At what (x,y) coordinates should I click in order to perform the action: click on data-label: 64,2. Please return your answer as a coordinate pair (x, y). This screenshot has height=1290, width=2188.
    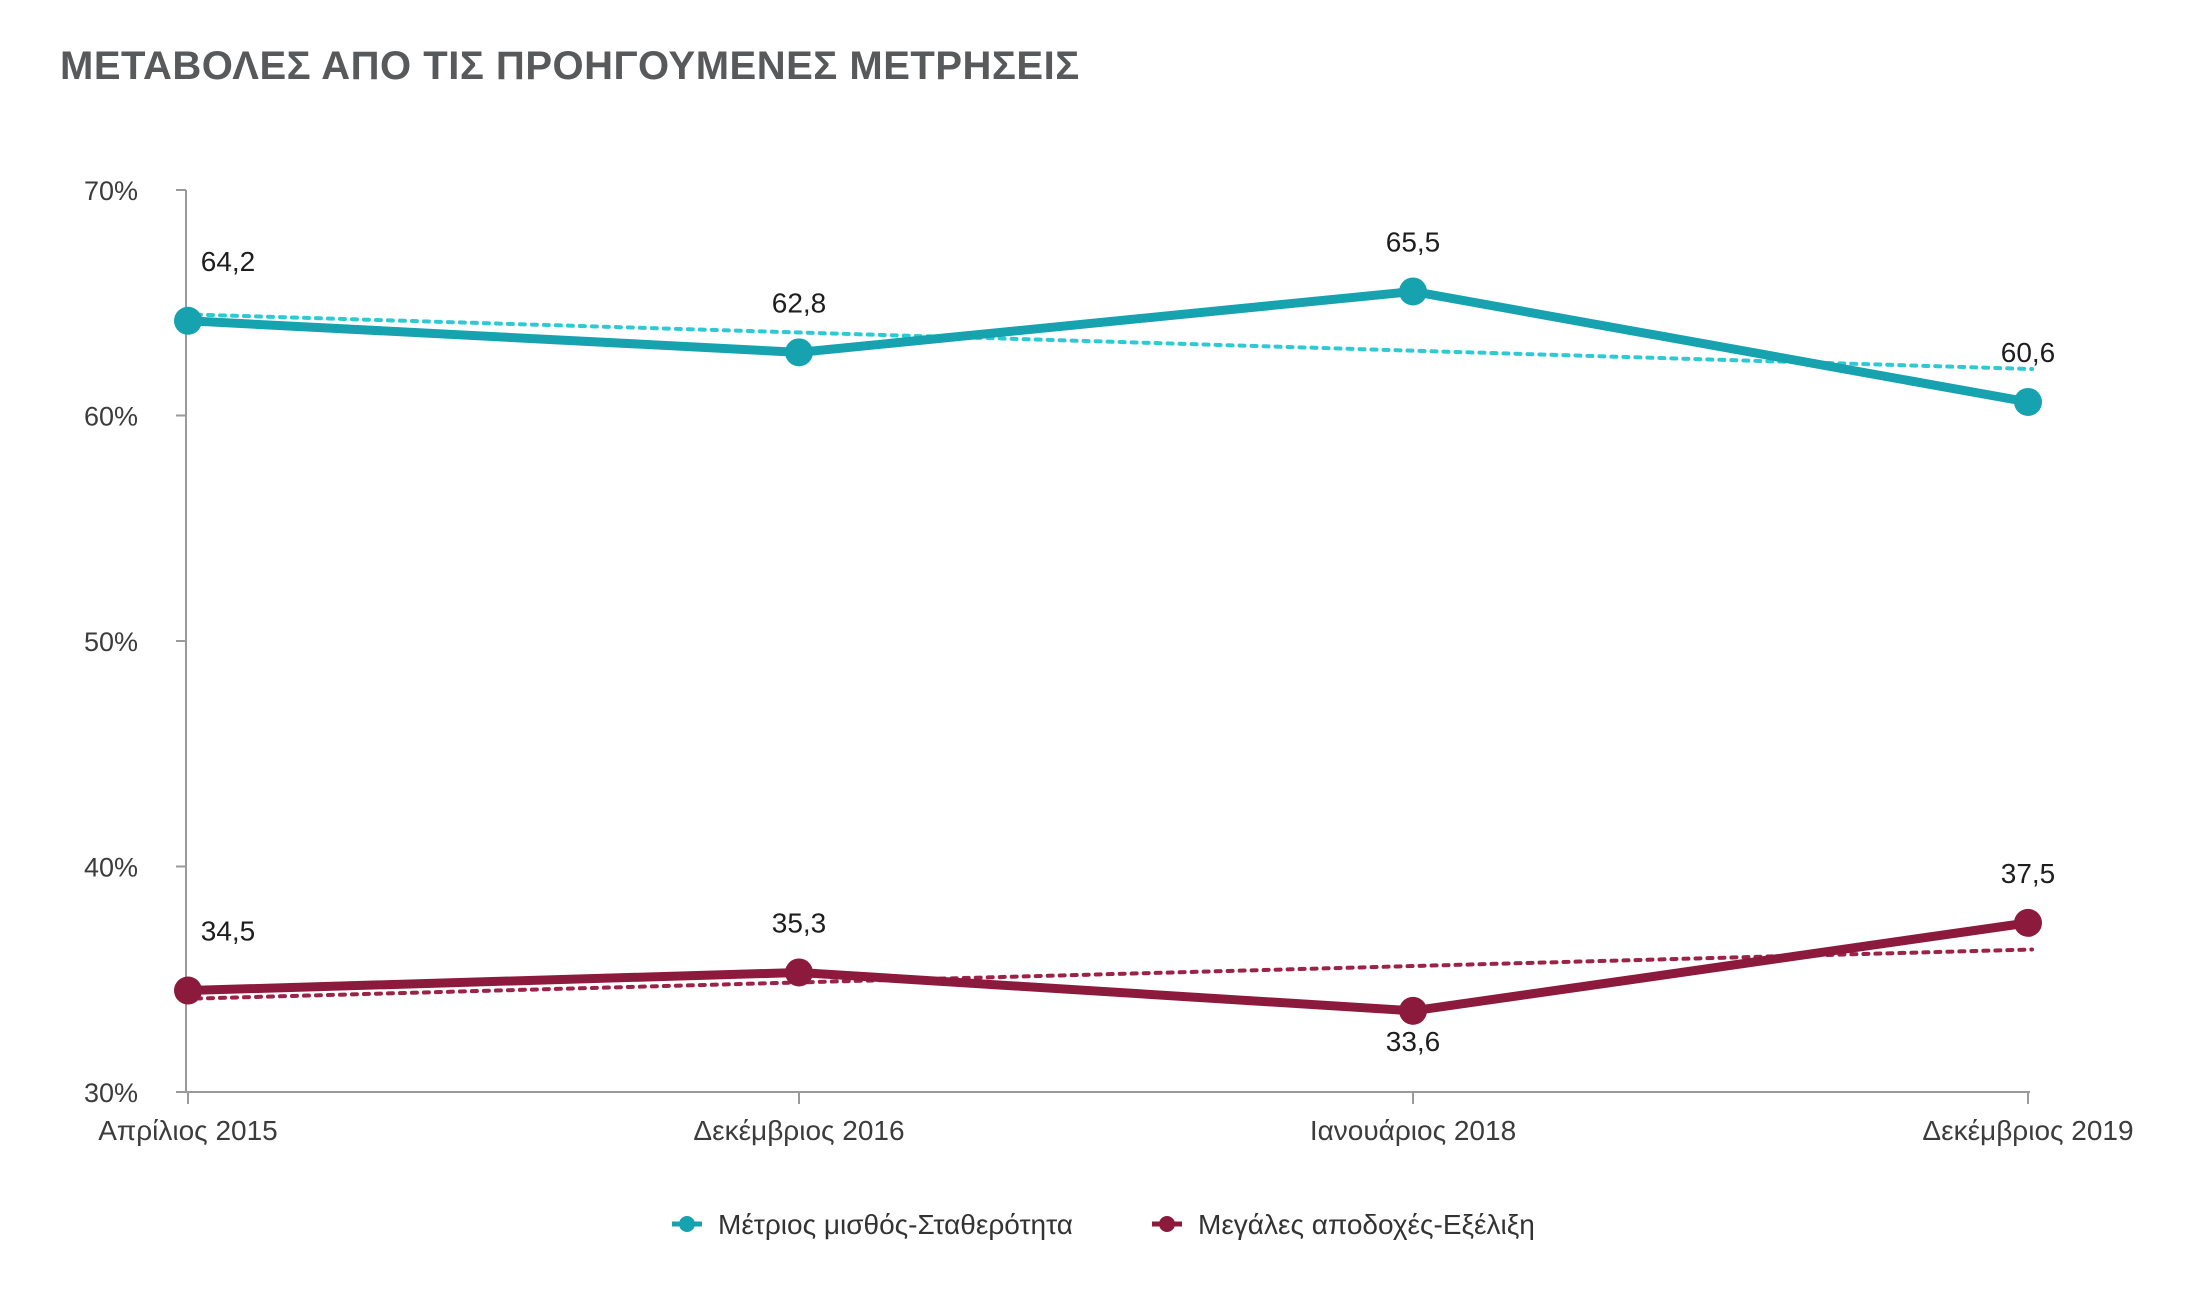
    Looking at the image, I should click on (228, 261).